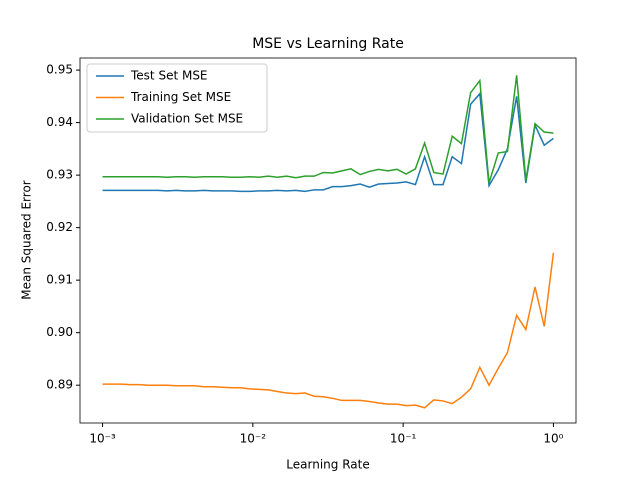 The width and height of the screenshot is (640, 478). I want to click on y-tick-label: 0.95, so click(59, 70).